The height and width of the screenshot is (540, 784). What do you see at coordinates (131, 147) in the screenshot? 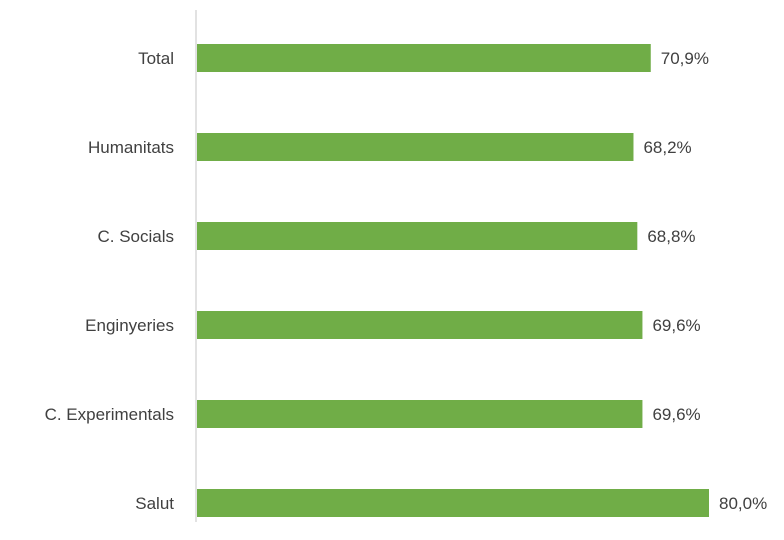
I see `category-label-1: Humanitats` at bounding box center [131, 147].